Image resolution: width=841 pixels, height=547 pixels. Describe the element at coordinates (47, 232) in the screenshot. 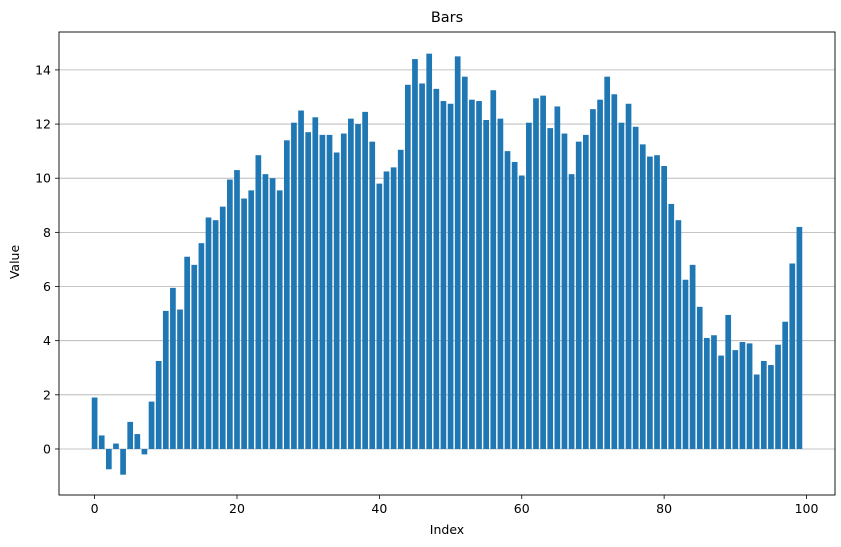

I see `y-tick-label: 8` at that location.